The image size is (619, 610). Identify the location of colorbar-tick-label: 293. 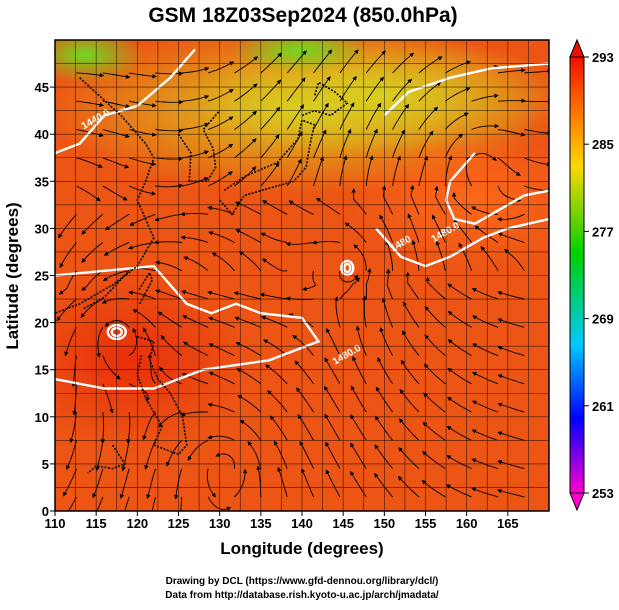
(603, 57).